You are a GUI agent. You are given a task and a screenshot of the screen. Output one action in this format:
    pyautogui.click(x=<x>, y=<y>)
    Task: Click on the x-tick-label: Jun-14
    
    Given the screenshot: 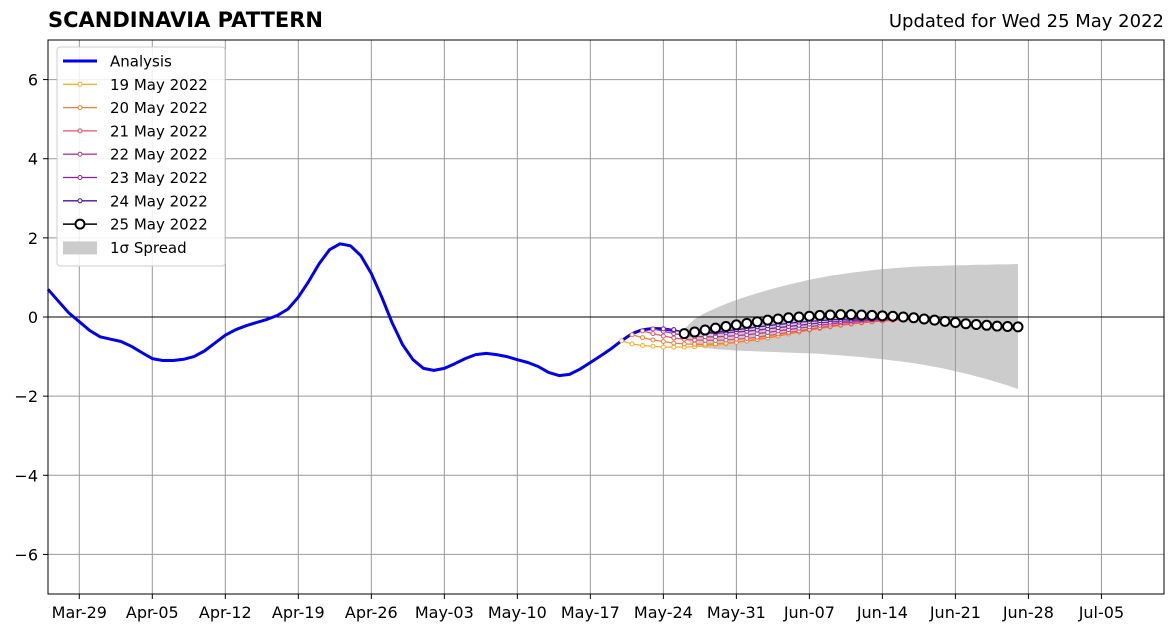 What is the action you would take?
    pyautogui.click(x=882, y=612)
    